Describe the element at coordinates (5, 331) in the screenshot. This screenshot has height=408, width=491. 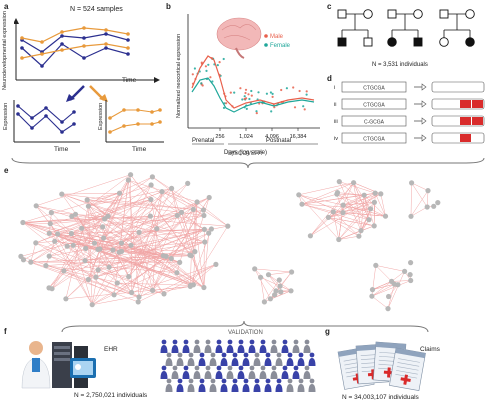
I see `panel-label-f: f` at that location.